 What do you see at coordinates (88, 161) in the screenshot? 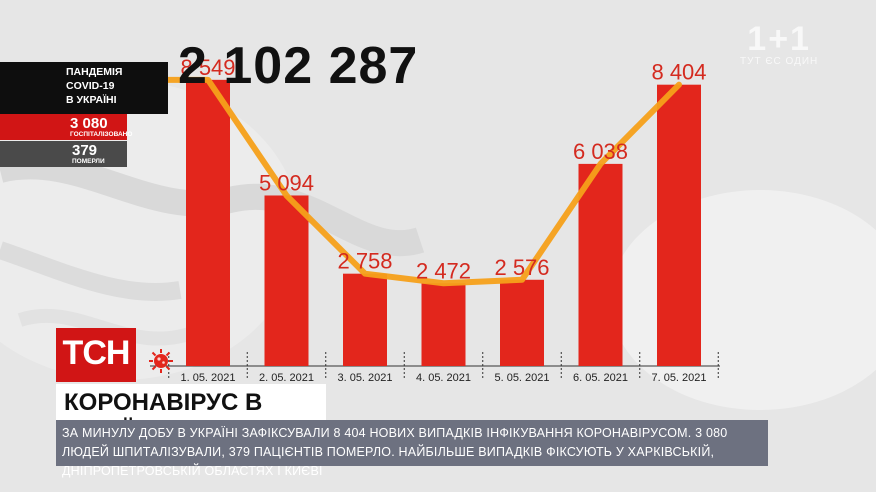
I see `deaths-label: ПОМЕРЛИ` at bounding box center [88, 161].